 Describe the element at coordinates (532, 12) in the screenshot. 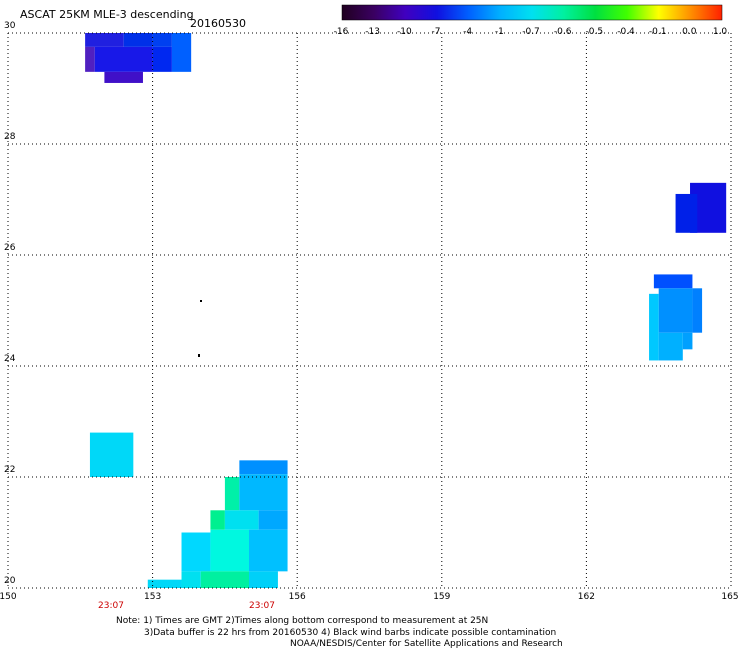

I see `colorbar` at that location.